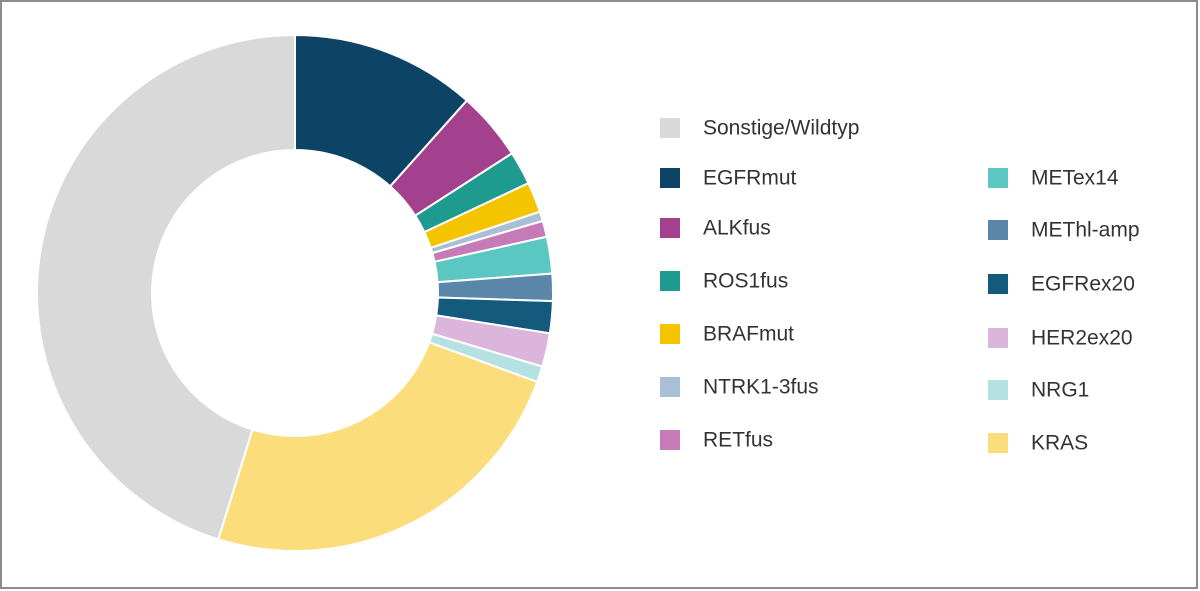 This screenshot has width=1200, height=591. Describe the element at coordinates (378, 446) in the screenshot. I see `slice` at that location.